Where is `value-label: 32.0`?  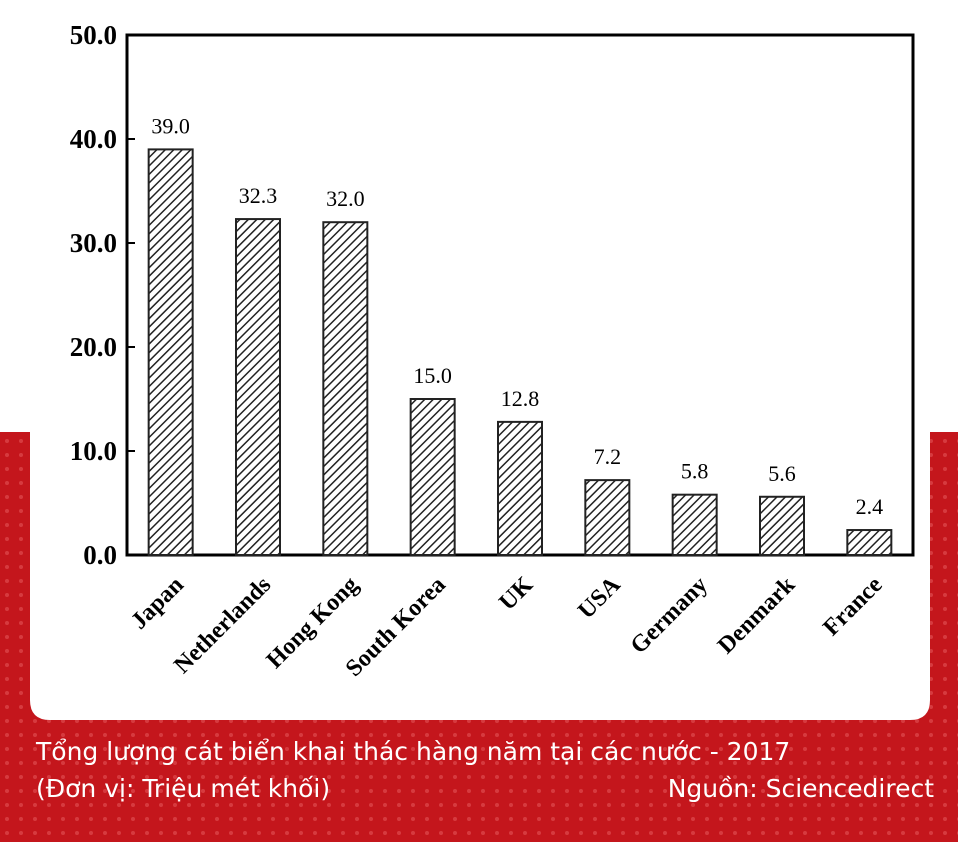 value-label: 32.0 is located at coordinates (345, 198).